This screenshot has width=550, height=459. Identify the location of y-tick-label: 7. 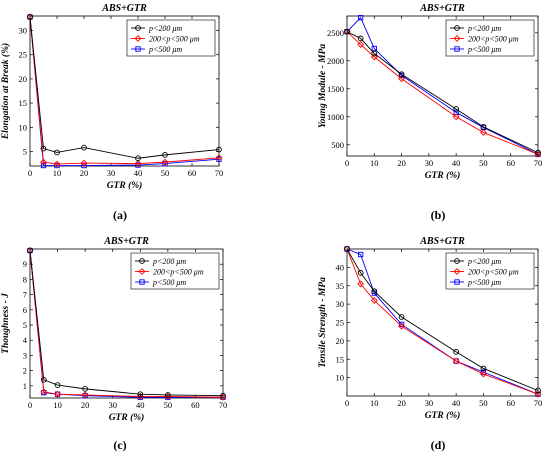
(25, 295).